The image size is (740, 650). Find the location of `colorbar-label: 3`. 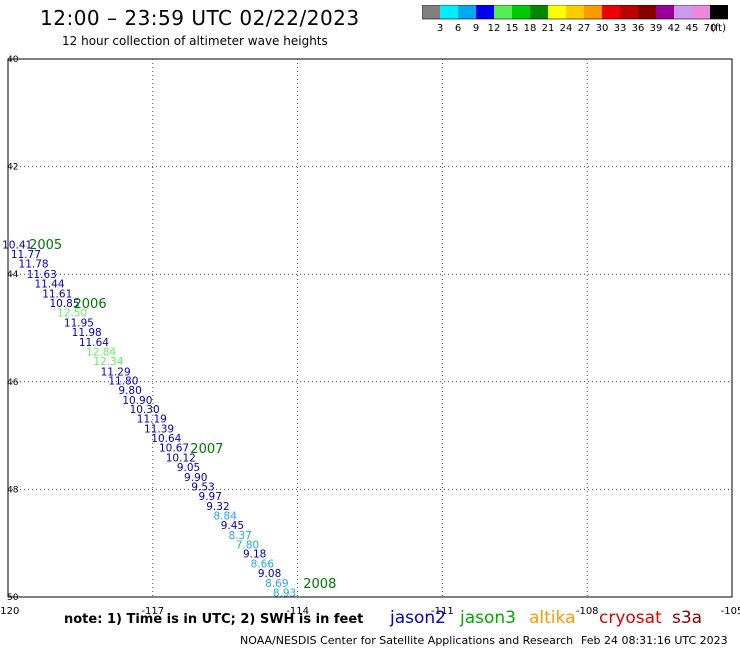

colorbar-label: 3 is located at coordinates (440, 28).